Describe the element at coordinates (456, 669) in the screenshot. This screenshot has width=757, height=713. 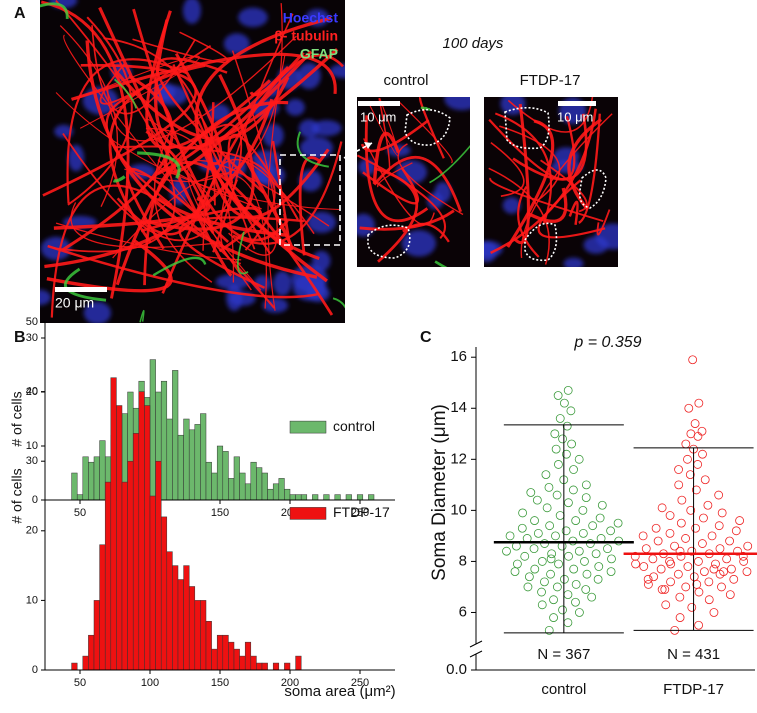
I see `y-tick-label: 0.0` at that location.